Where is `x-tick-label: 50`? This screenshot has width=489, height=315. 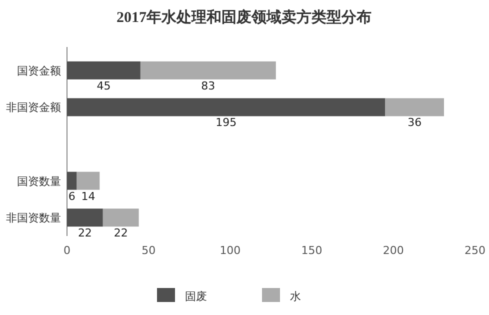 x-tick-label: 50 is located at coordinates (149, 250).